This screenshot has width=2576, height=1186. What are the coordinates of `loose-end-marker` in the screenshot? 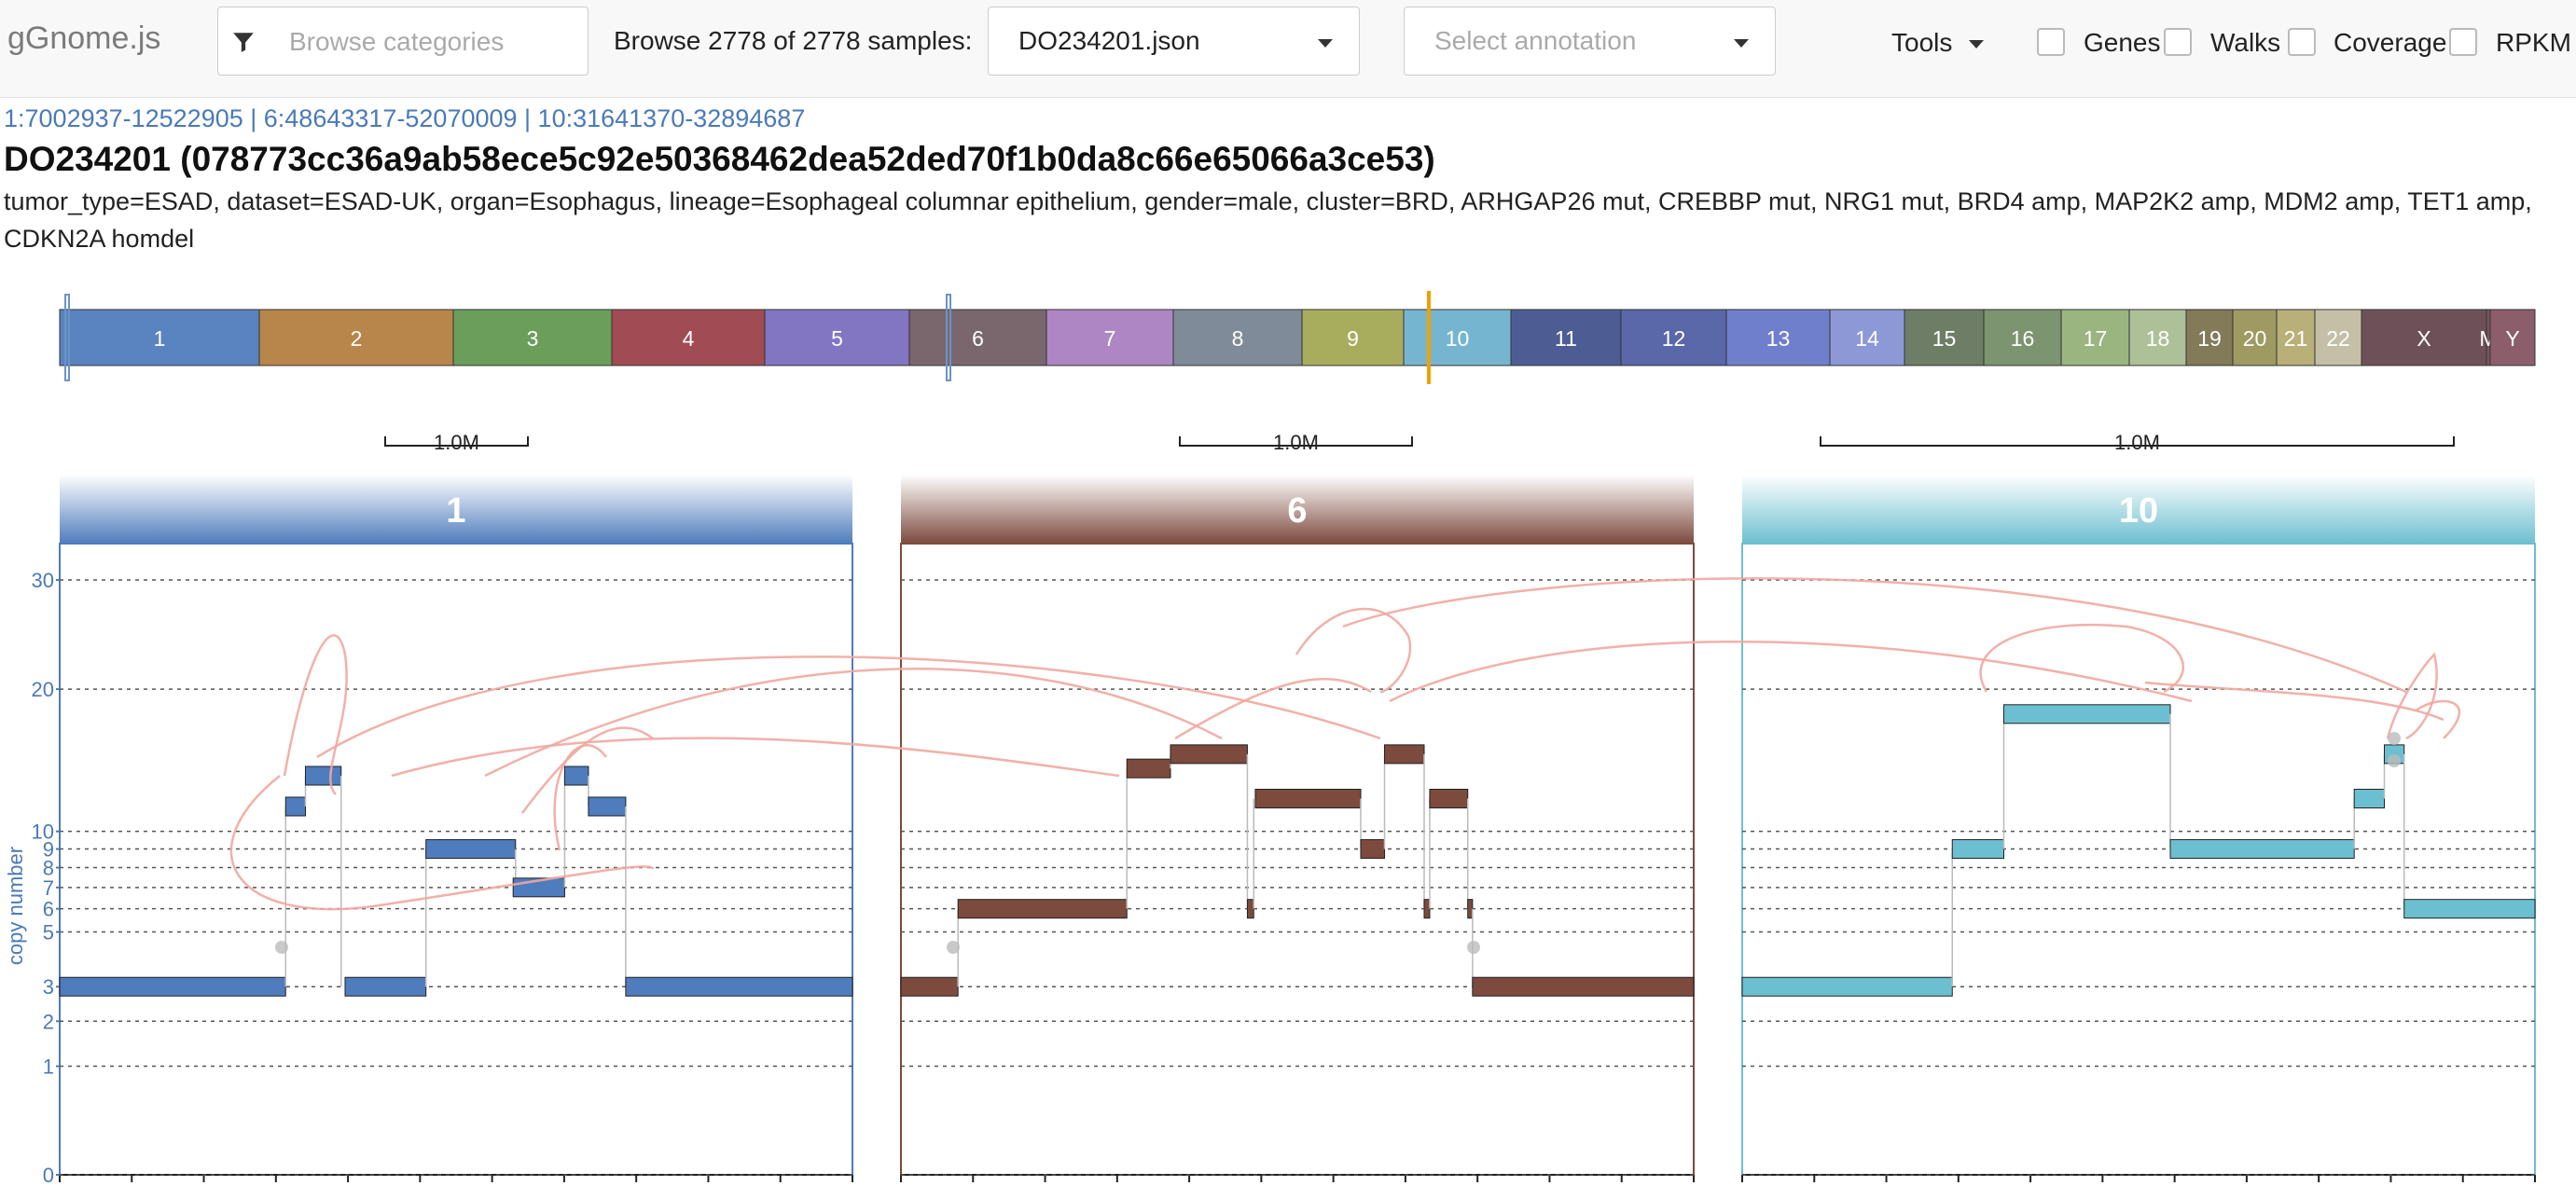 It's located at (953, 947).